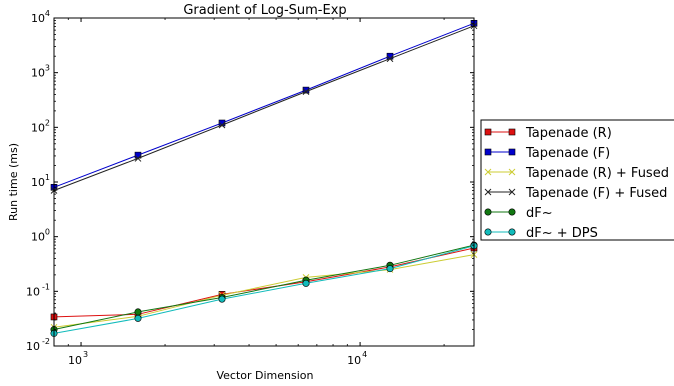 Image resolution: width=674 pixels, height=386 pixels. Describe the element at coordinates (562, 233) in the screenshot. I see `legend-label: dF~ + DPS` at that location.